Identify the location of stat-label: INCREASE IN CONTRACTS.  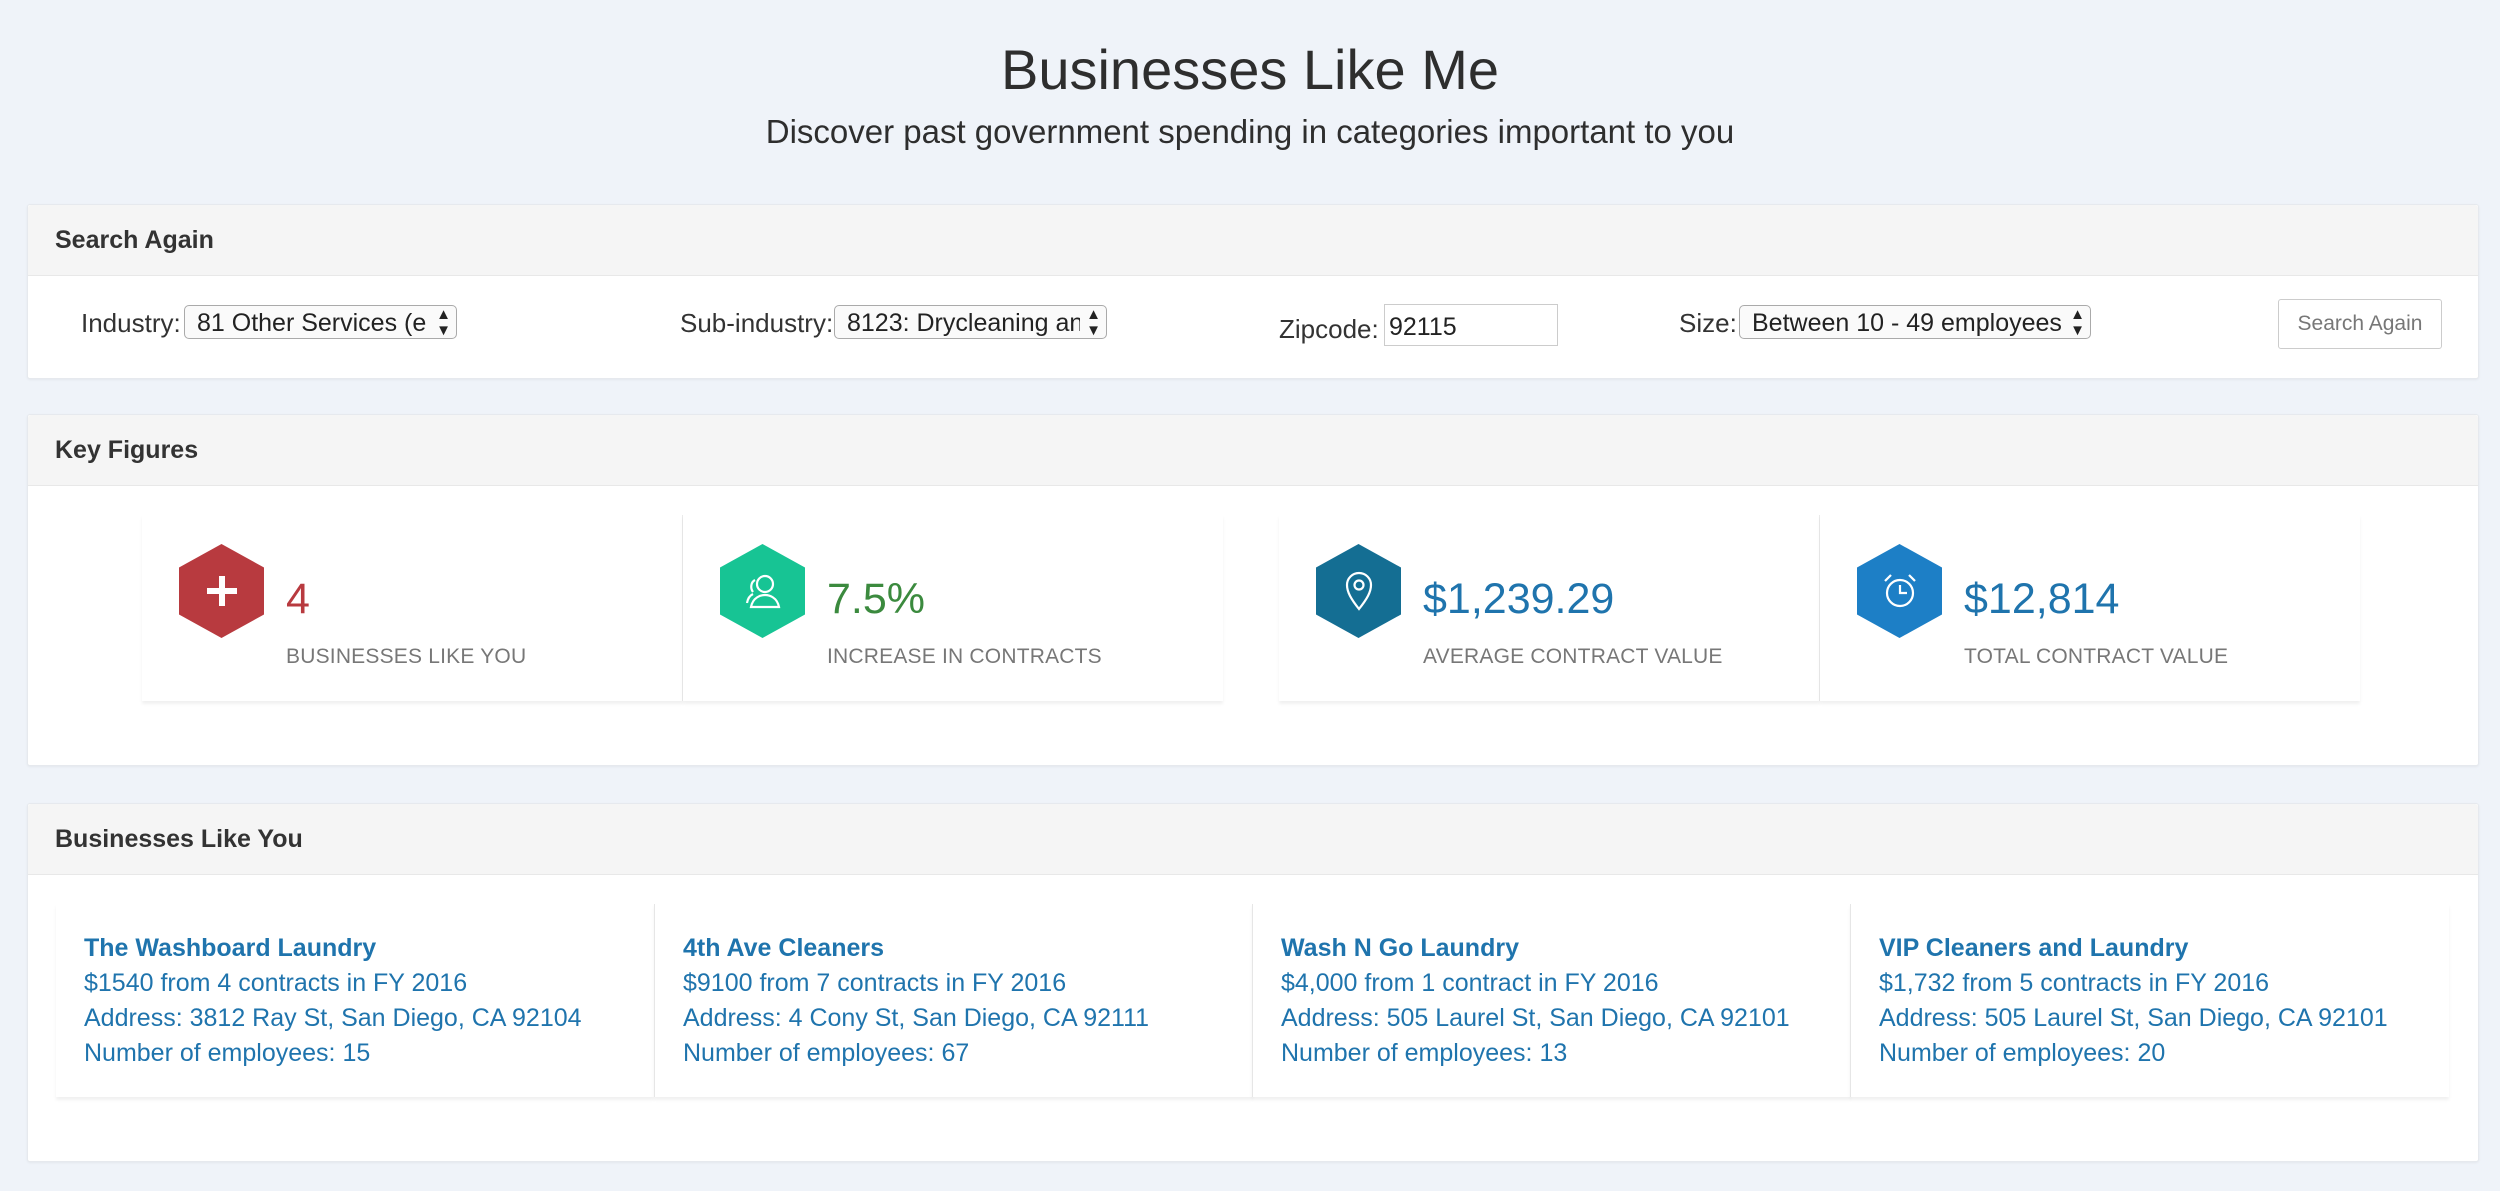
(964, 656).